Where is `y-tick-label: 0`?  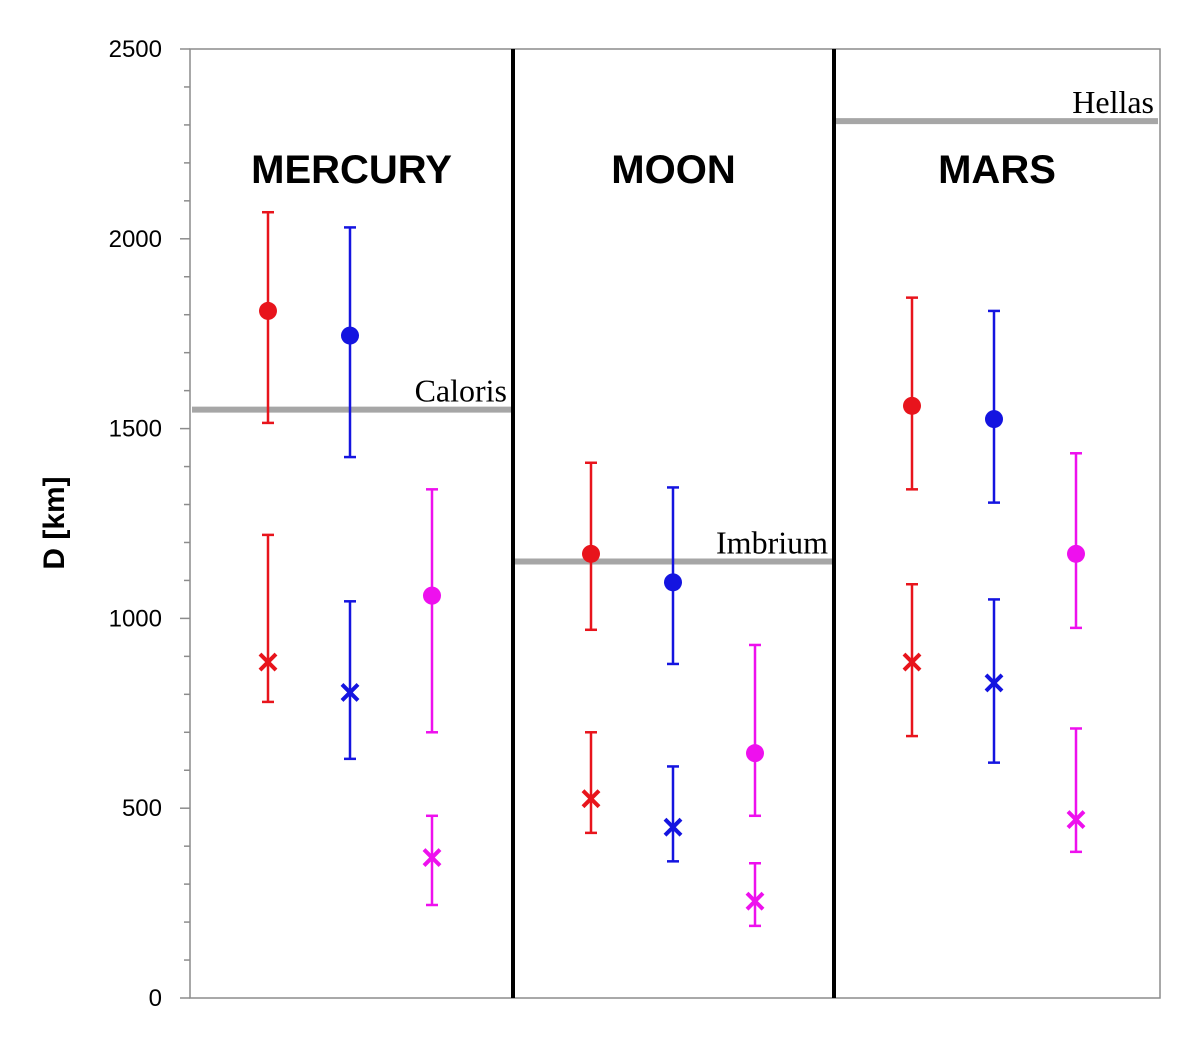 y-tick-label: 0 is located at coordinates (155, 998).